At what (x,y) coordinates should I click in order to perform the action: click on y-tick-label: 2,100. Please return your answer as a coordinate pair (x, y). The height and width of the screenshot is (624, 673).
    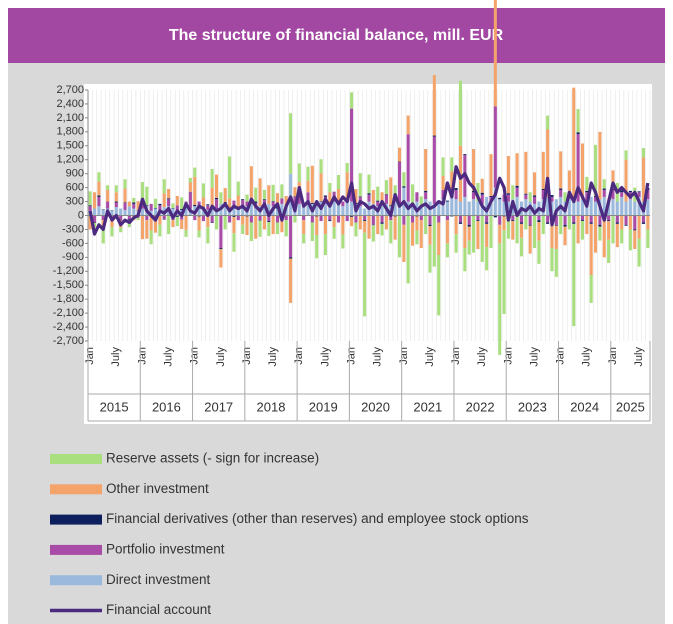
    Looking at the image, I should click on (70, 118).